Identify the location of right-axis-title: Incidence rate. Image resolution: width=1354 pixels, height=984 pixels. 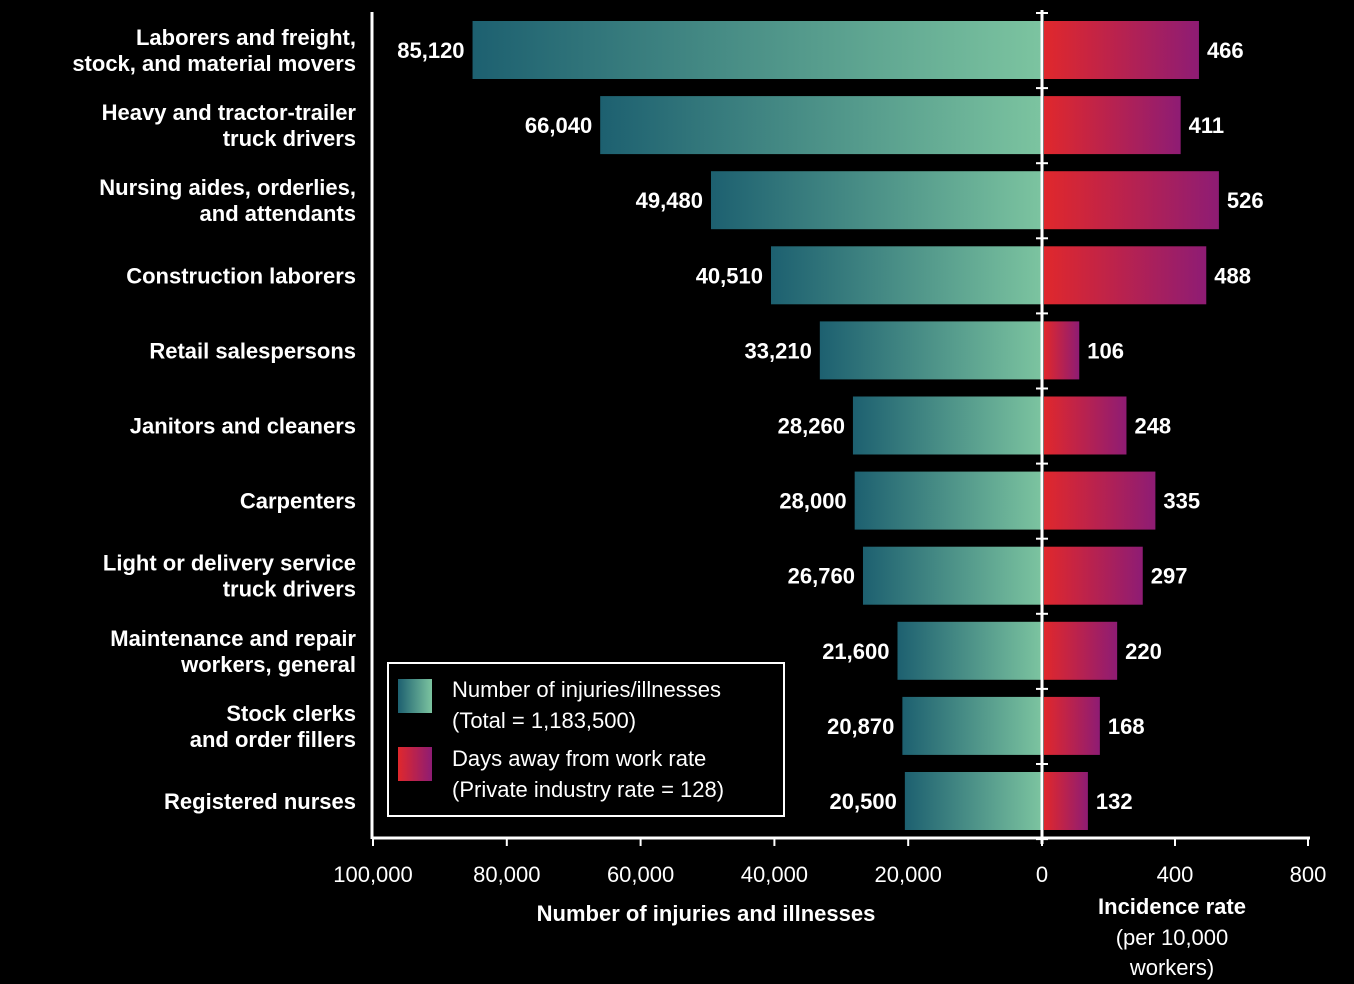
(1172, 906).